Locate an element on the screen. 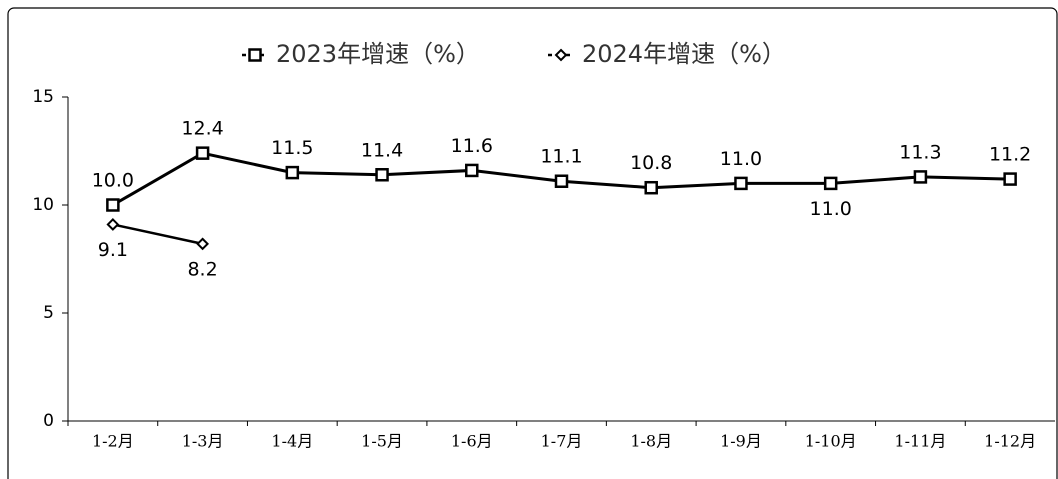 The image size is (1058, 479). value-label: 12.4 is located at coordinates (202, 129).